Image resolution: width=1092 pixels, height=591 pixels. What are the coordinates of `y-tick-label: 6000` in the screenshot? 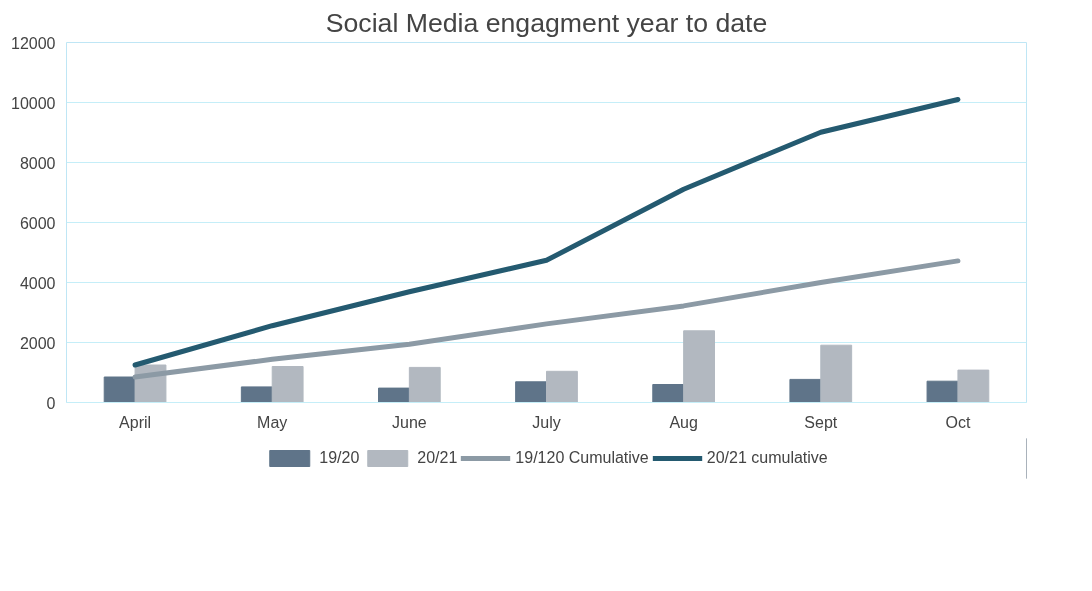 It's located at (37, 223).